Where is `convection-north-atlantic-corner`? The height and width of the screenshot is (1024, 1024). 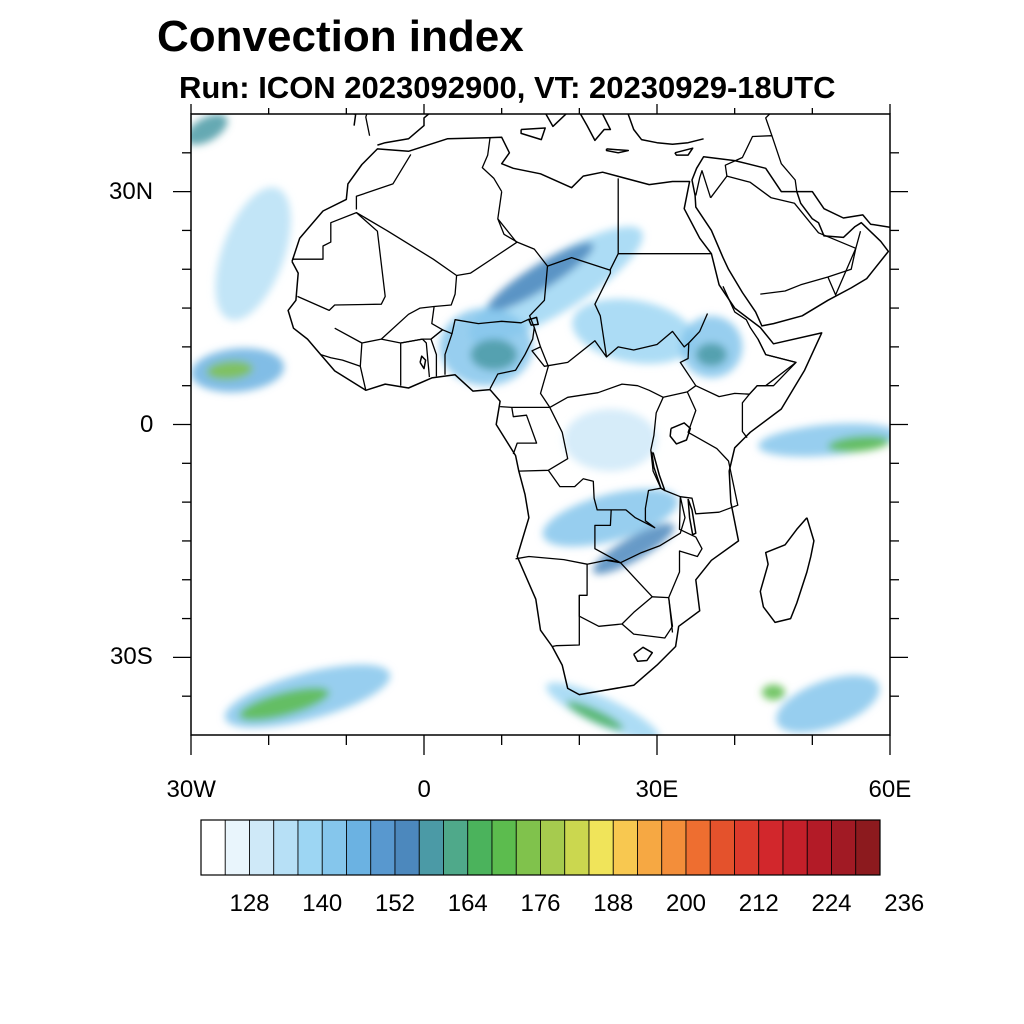 convection-north-atlantic-corner is located at coordinates (209, 129).